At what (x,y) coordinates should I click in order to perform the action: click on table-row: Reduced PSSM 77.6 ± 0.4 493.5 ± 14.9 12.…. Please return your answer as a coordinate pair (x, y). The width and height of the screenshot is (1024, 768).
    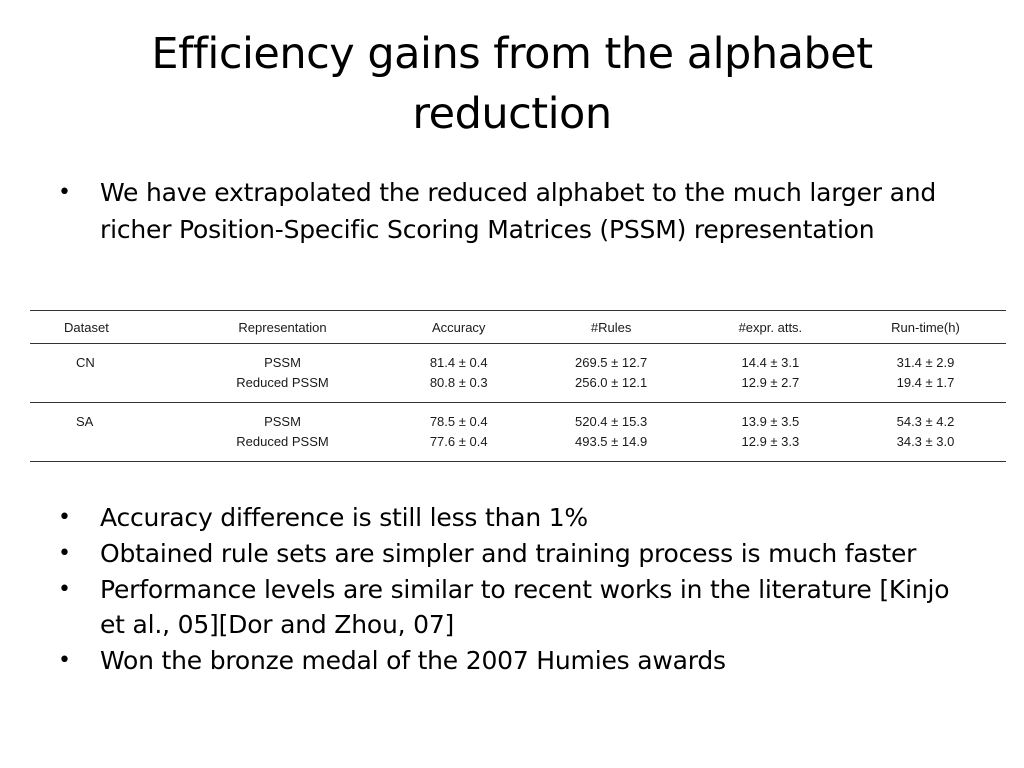
    Looking at the image, I should click on (518, 446).